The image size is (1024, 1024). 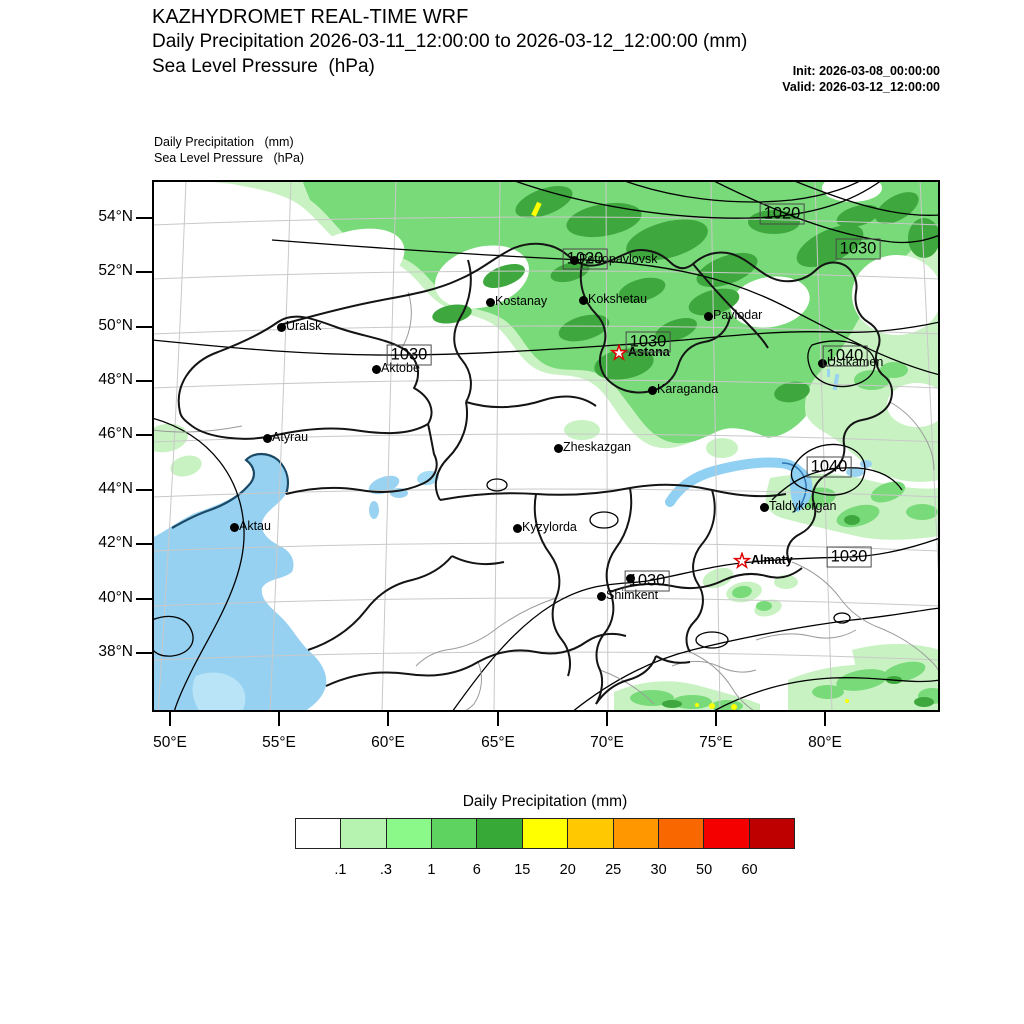 I want to click on colorbar-tick-label: 15, so click(x=522, y=870).